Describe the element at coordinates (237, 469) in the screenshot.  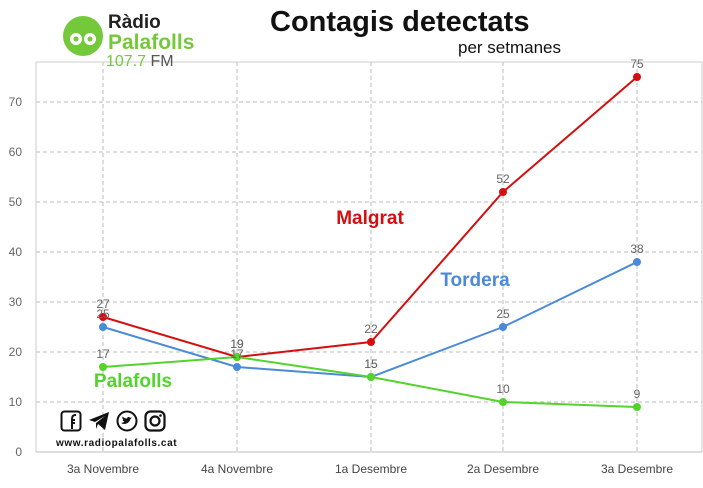
I see `x-tick-label: 4a Novembre` at that location.